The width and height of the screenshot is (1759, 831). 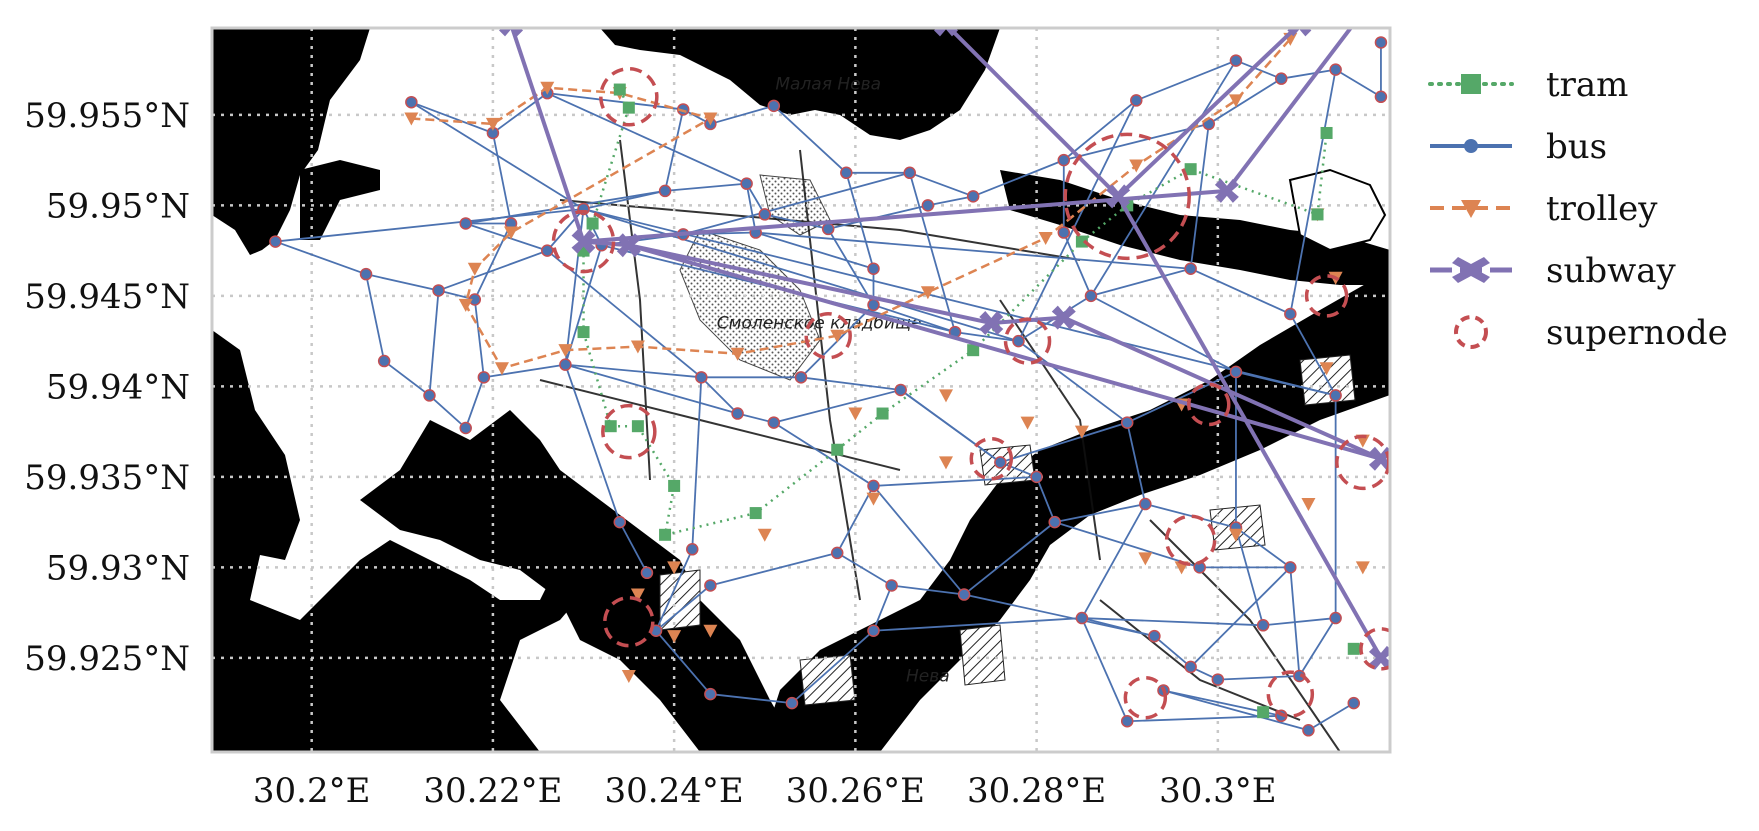 What do you see at coordinates (1587, 85) in the screenshot?
I see `legend-label-tram: tram` at bounding box center [1587, 85].